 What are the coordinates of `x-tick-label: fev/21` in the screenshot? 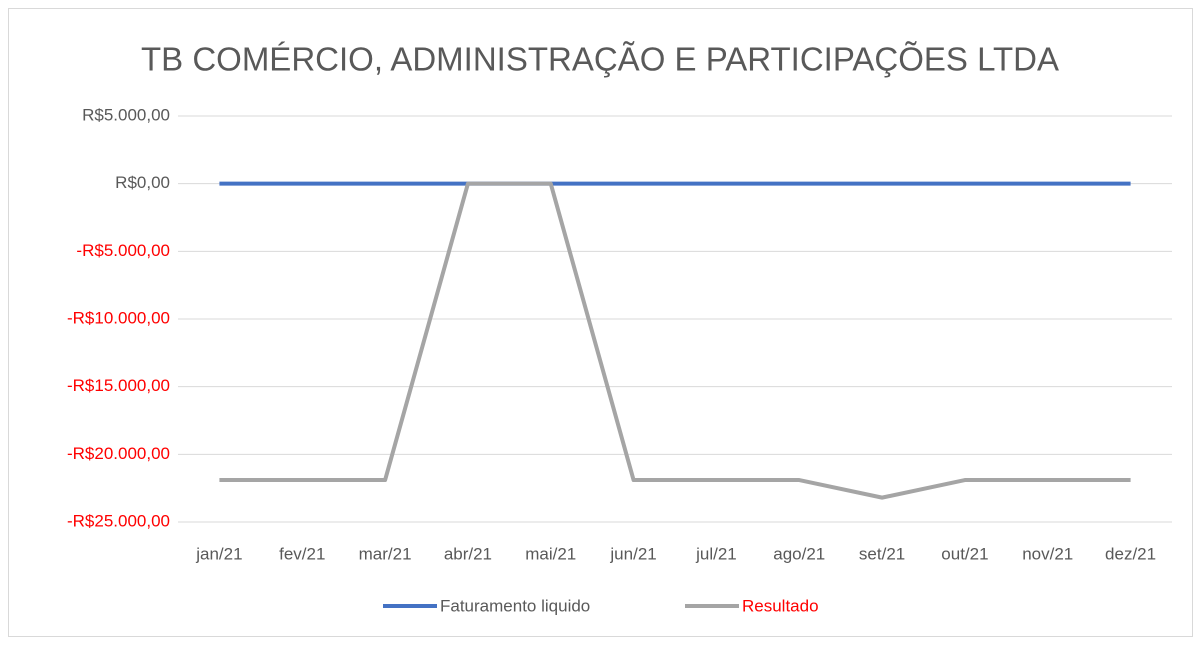 It's located at (302, 553).